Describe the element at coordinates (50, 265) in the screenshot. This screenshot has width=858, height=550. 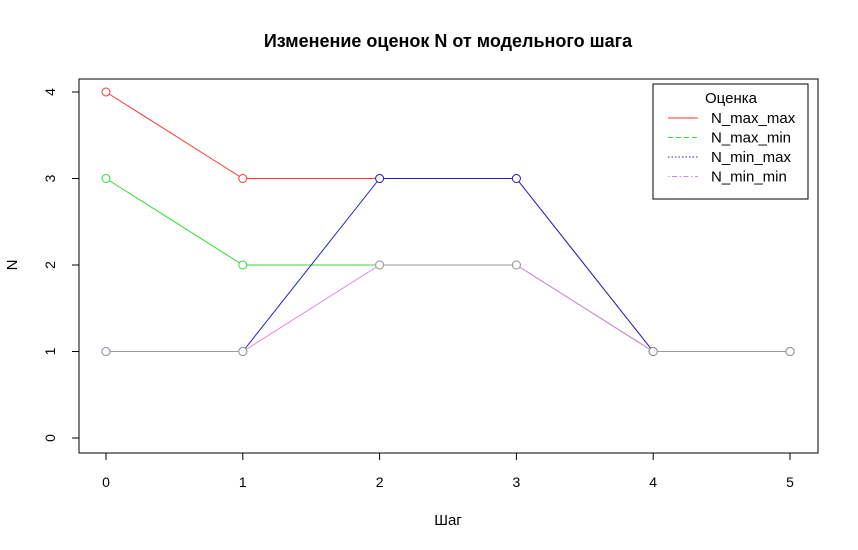
I see `y-tick-label: 2` at that location.